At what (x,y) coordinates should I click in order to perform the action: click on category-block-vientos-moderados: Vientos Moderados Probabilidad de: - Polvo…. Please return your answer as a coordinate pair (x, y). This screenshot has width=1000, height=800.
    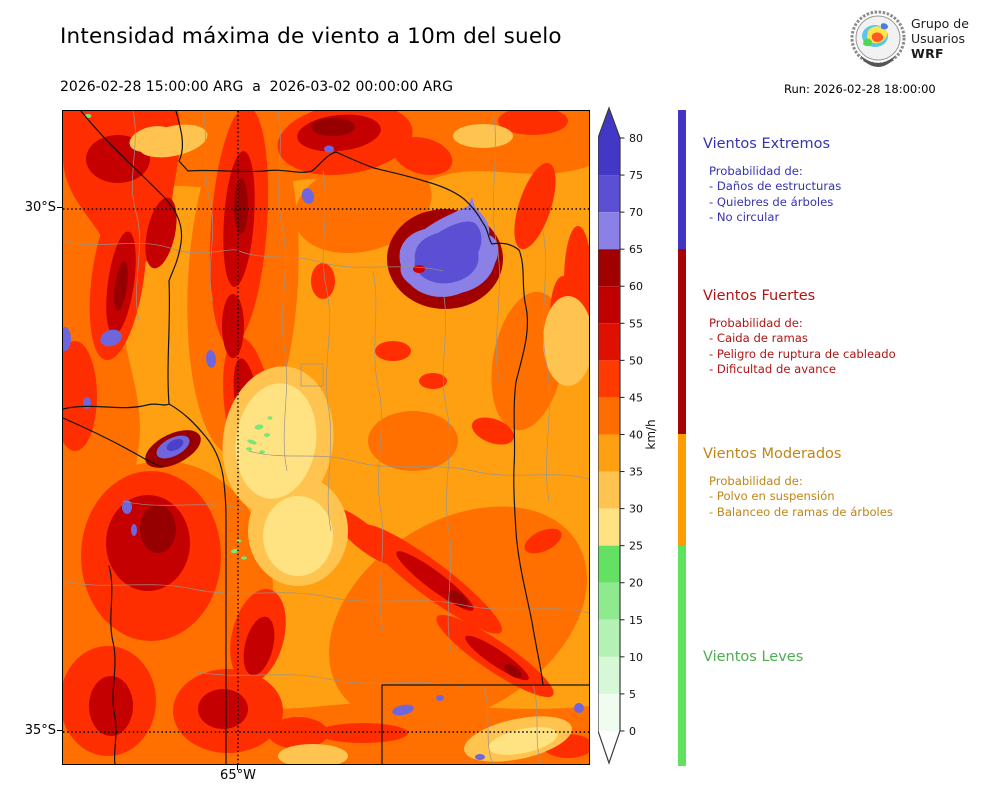
    Looking at the image, I should click on (848, 483).